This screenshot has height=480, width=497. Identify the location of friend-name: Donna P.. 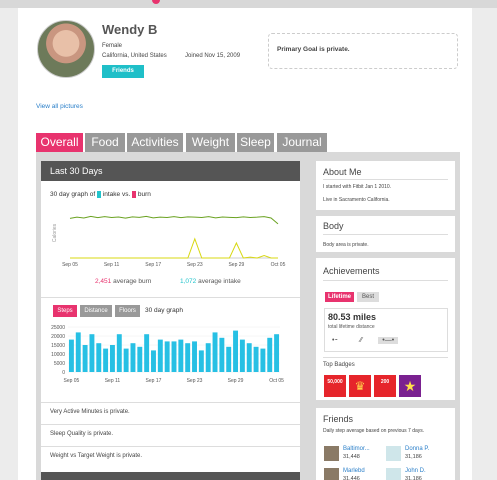
(417, 449).